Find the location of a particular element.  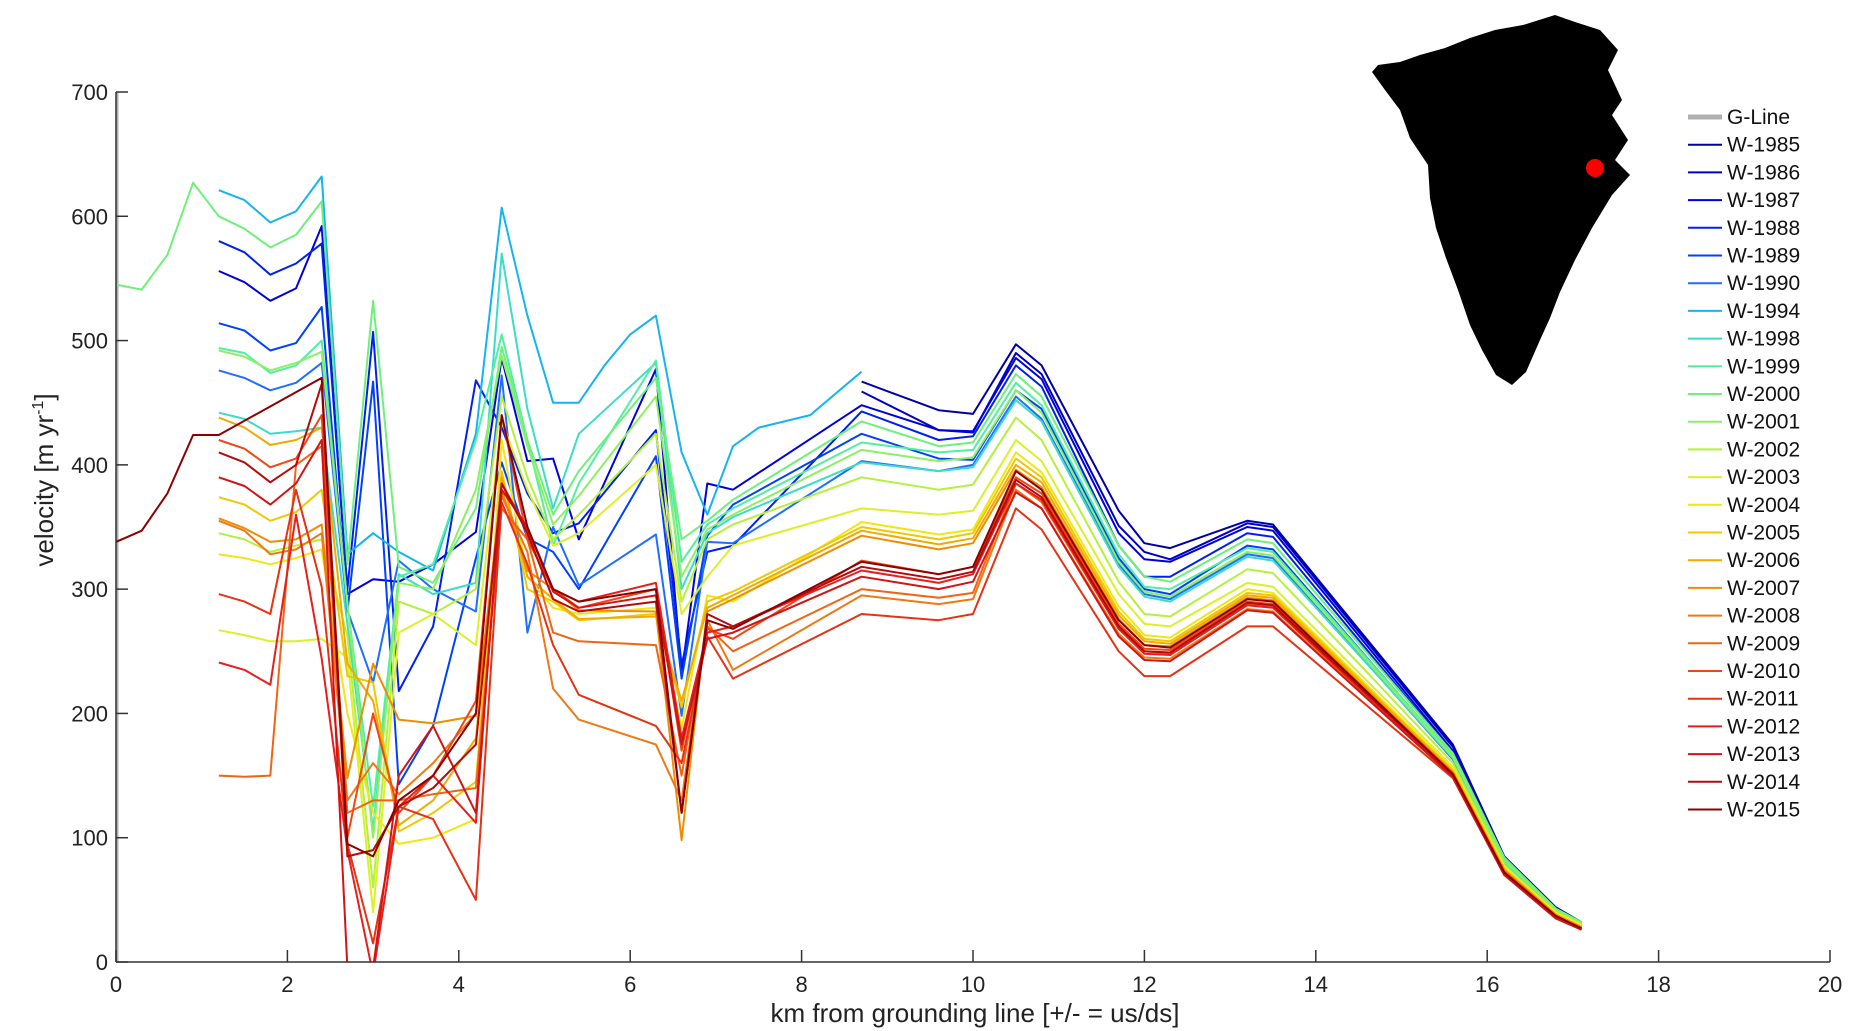

legend-label-w-2000: W-2000 is located at coordinates (1763, 394).